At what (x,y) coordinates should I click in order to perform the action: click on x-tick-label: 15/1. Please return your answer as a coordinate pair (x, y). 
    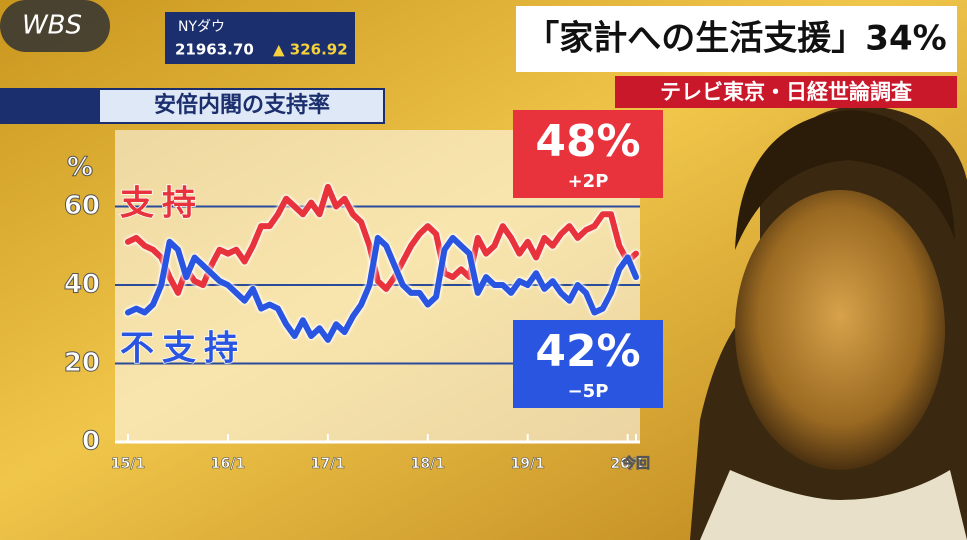
    Looking at the image, I should click on (128, 464).